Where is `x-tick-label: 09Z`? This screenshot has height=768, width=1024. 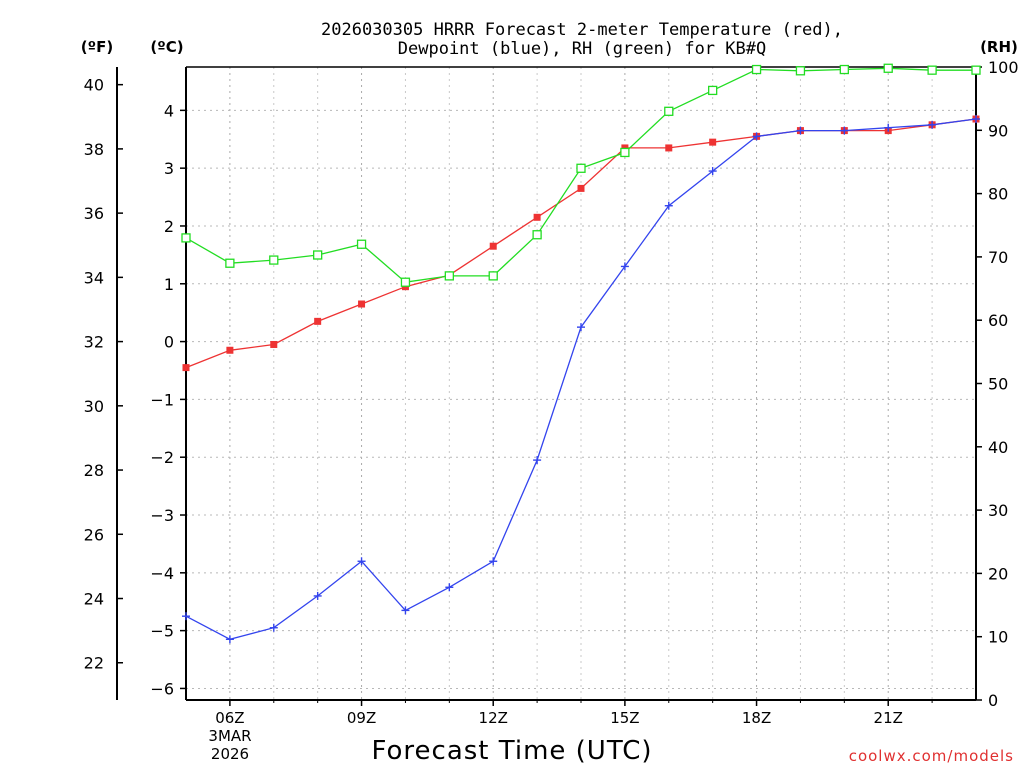 x-tick-label: 09Z is located at coordinates (361, 718).